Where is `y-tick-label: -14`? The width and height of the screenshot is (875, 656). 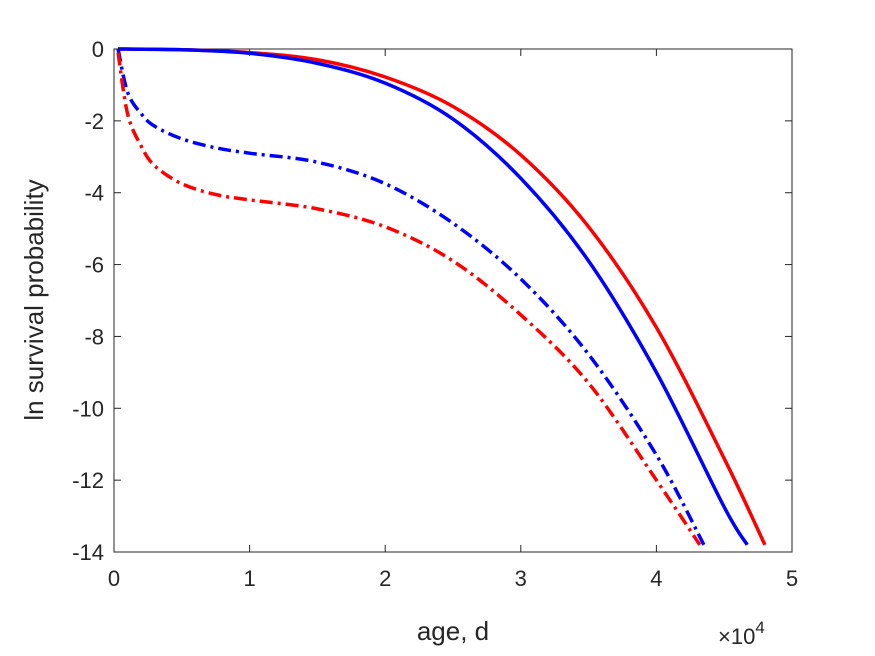
y-tick-label: -14 is located at coordinates (88, 552).